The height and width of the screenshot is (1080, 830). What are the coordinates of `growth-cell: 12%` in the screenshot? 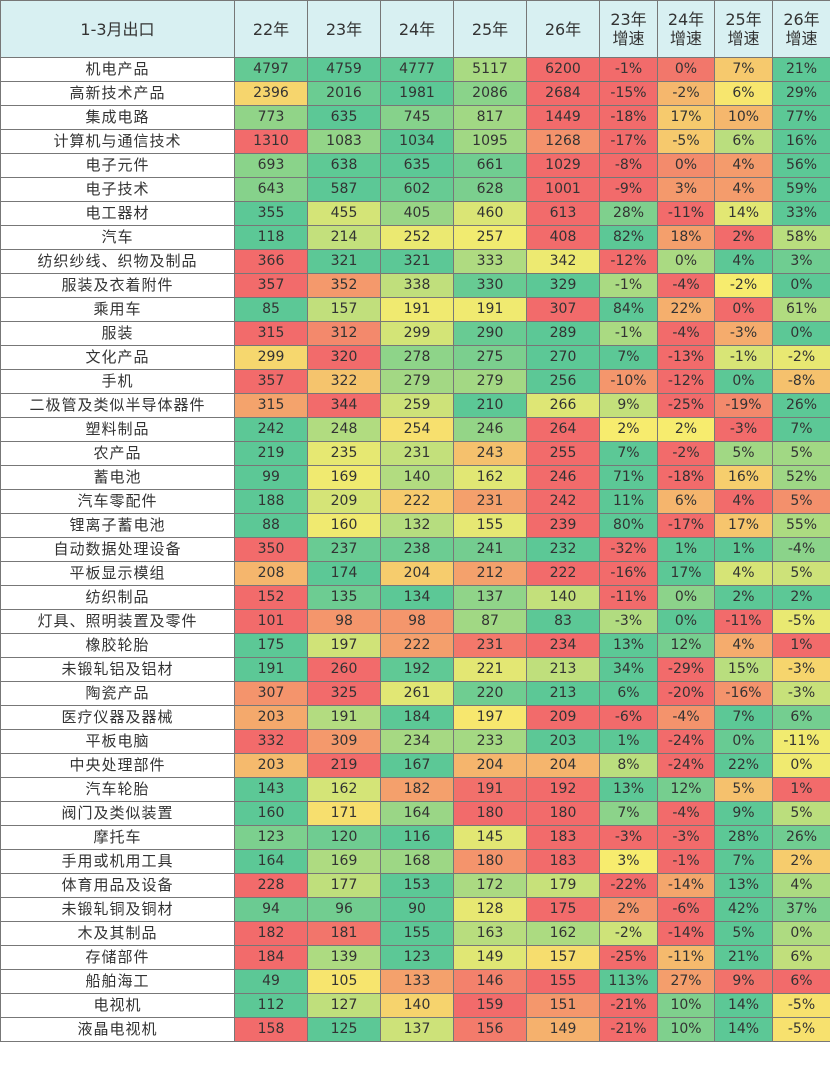 It's located at (686, 645).